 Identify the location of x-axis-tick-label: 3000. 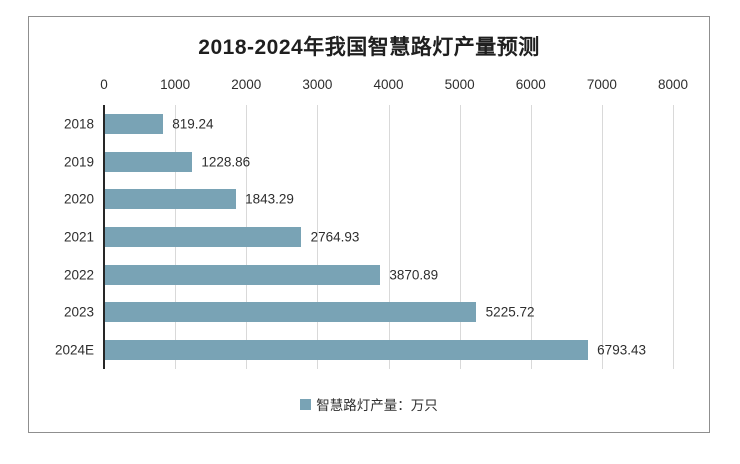
(317, 84).